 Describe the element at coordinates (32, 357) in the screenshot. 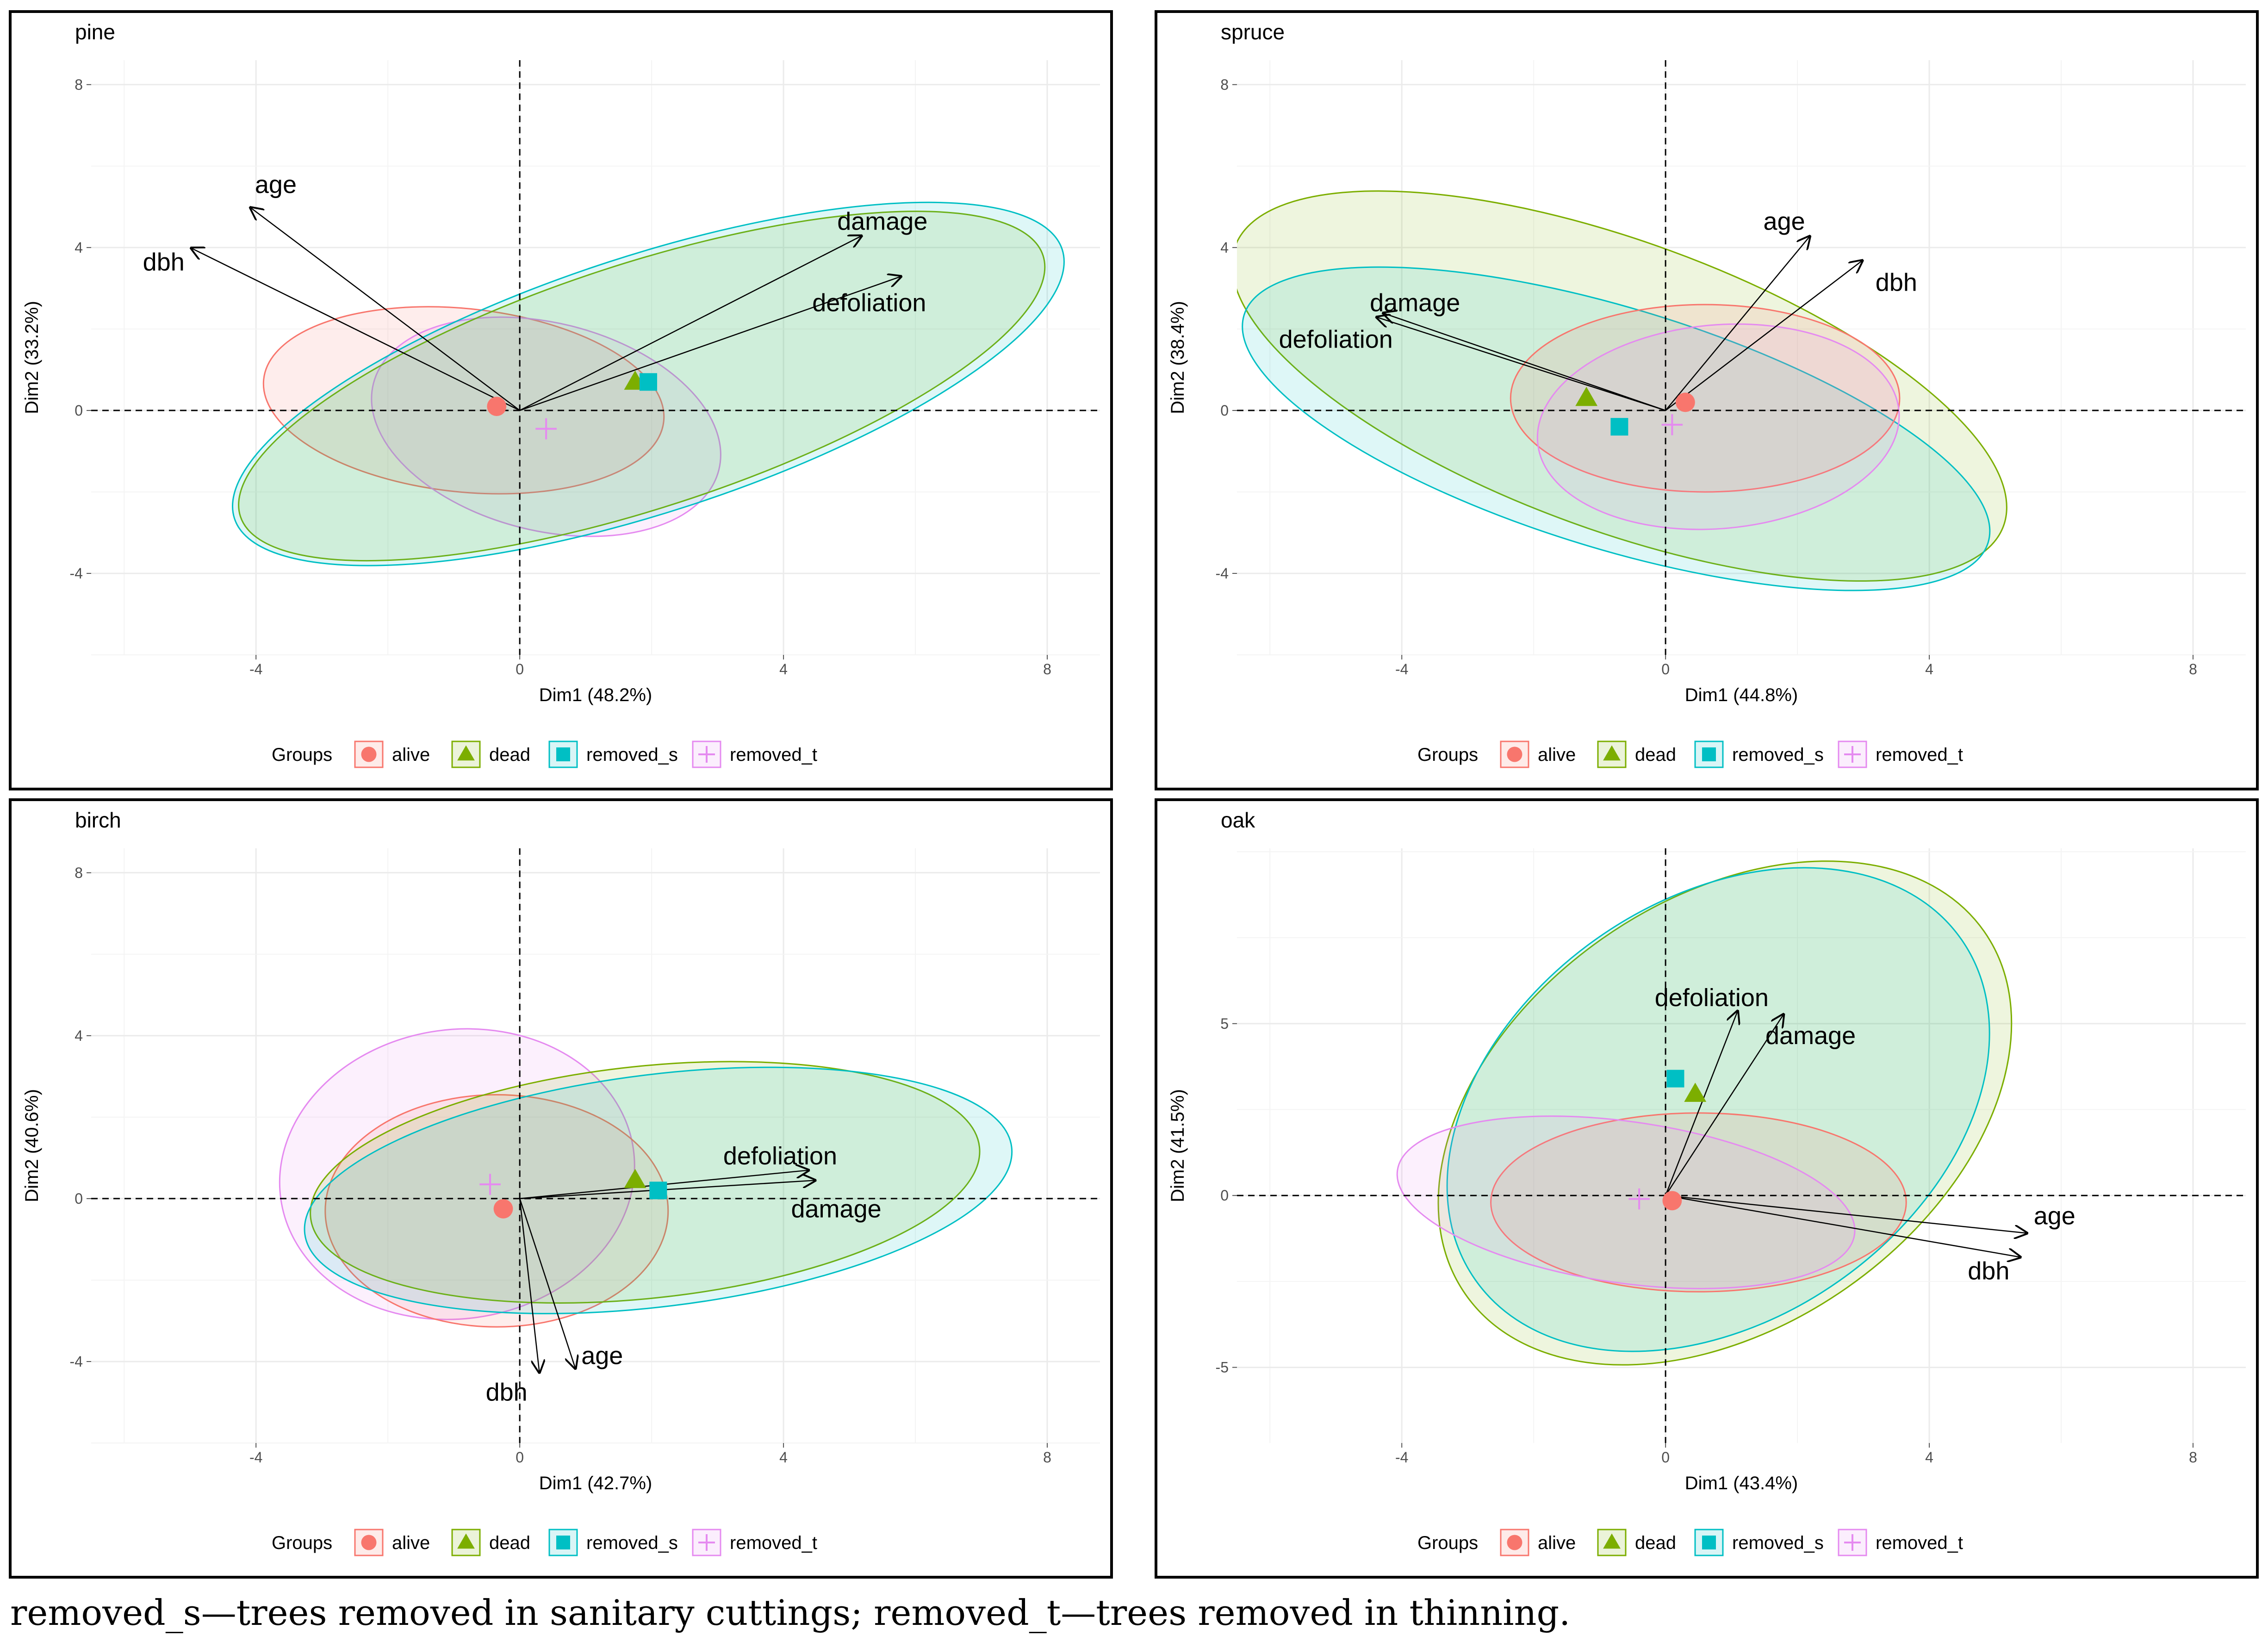

I see `y-axis-label: Dim2 (33.2%)` at that location.